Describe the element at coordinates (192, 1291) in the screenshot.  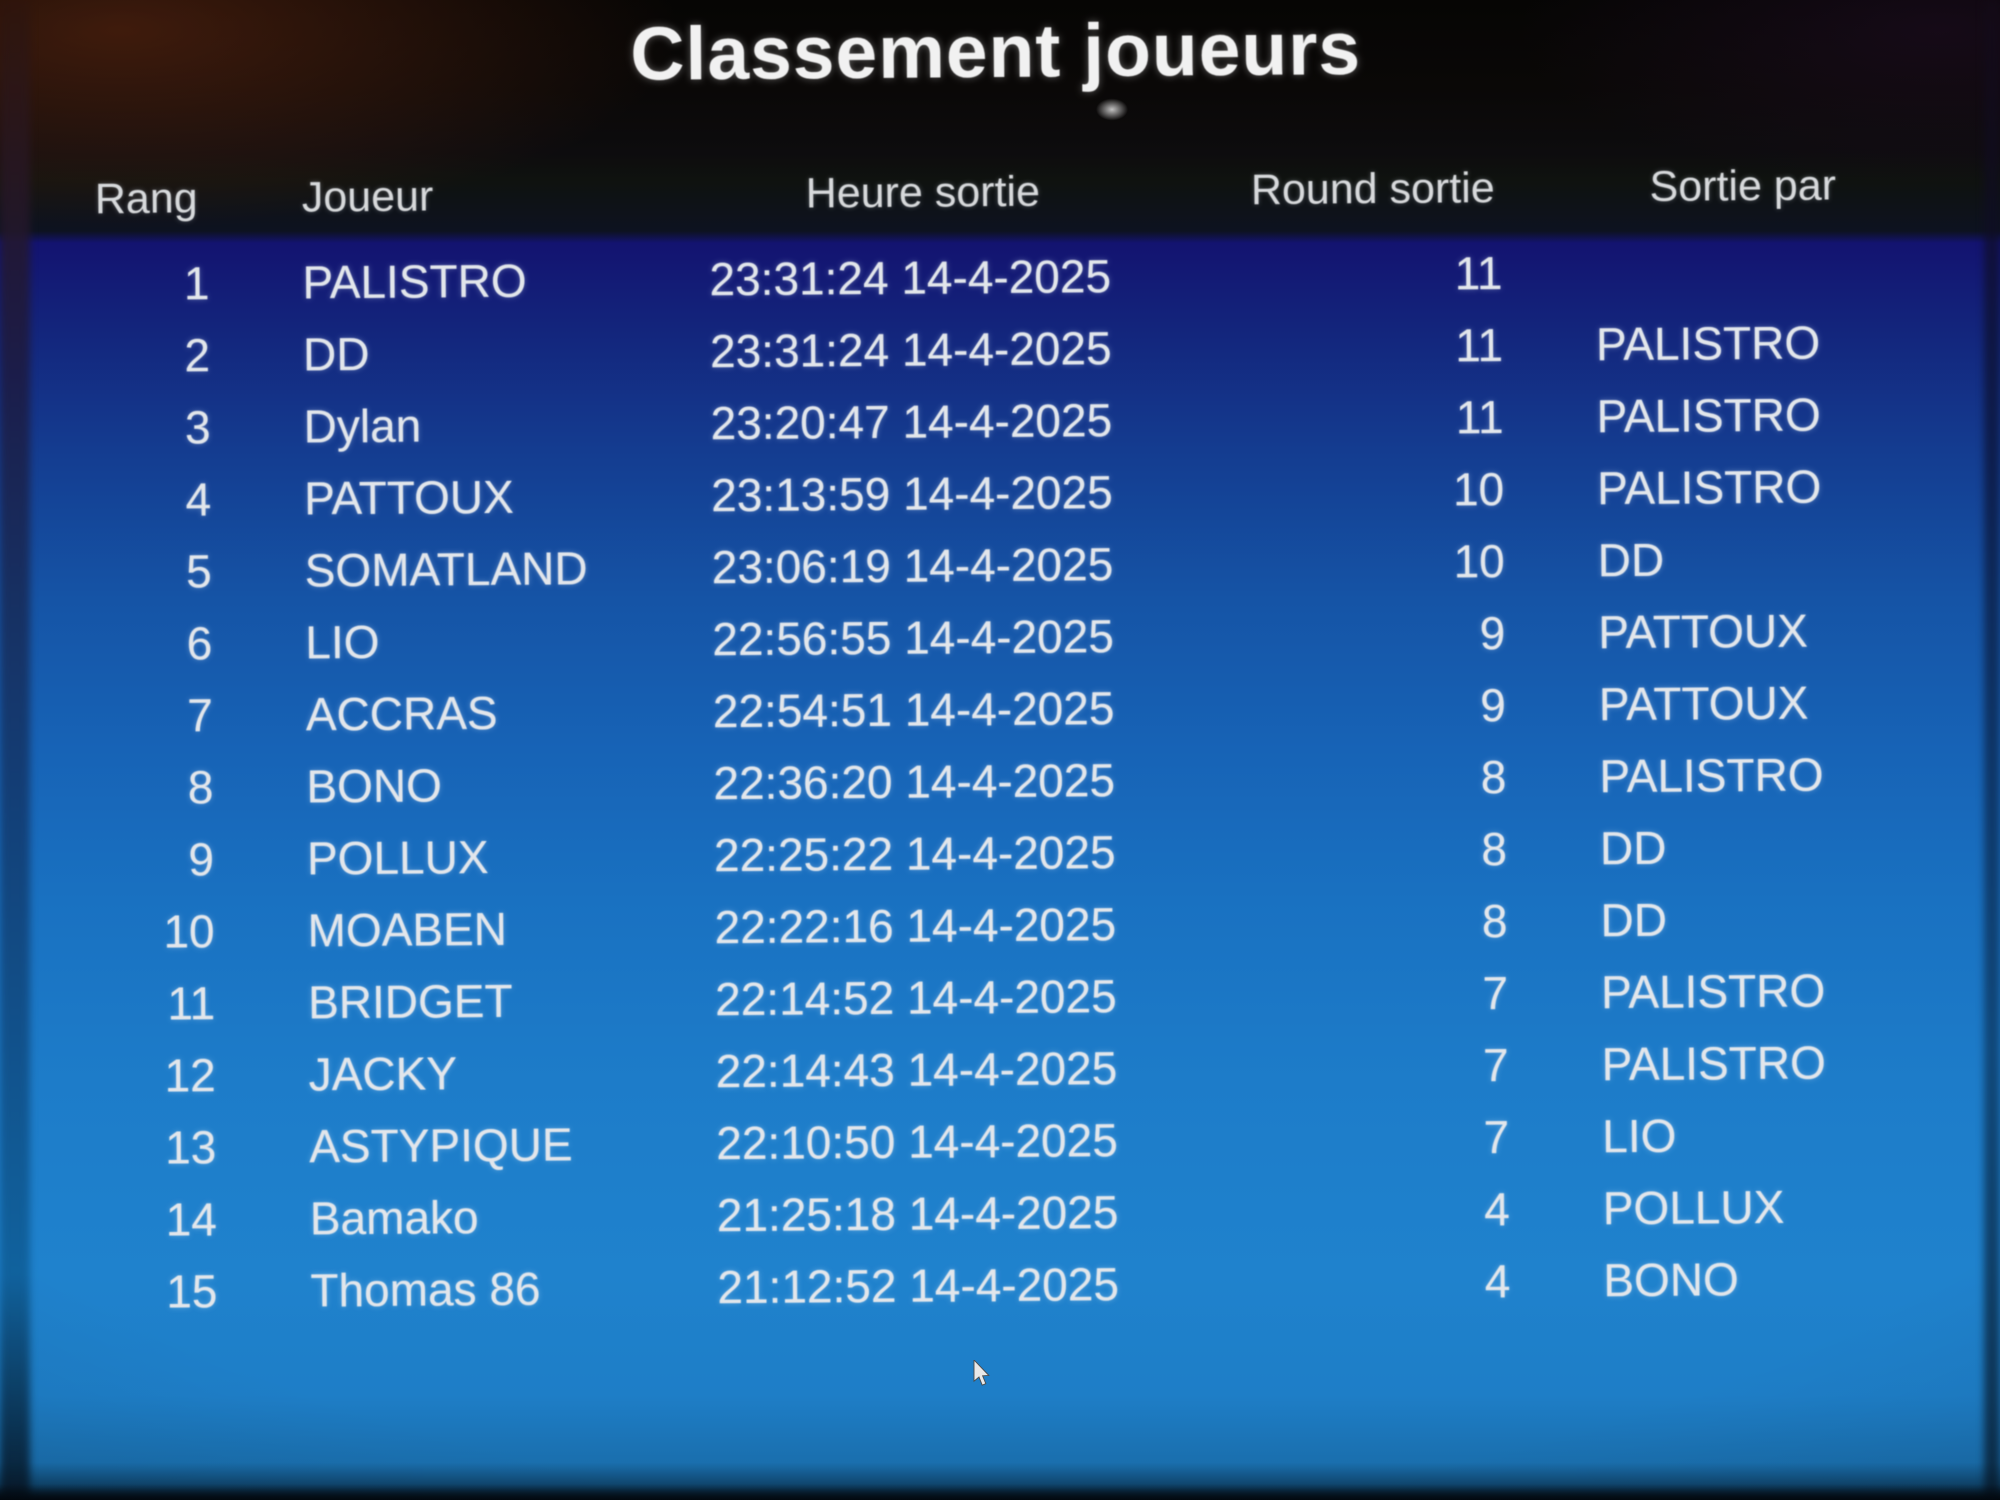
I see `cell-rang: 15` at that location.